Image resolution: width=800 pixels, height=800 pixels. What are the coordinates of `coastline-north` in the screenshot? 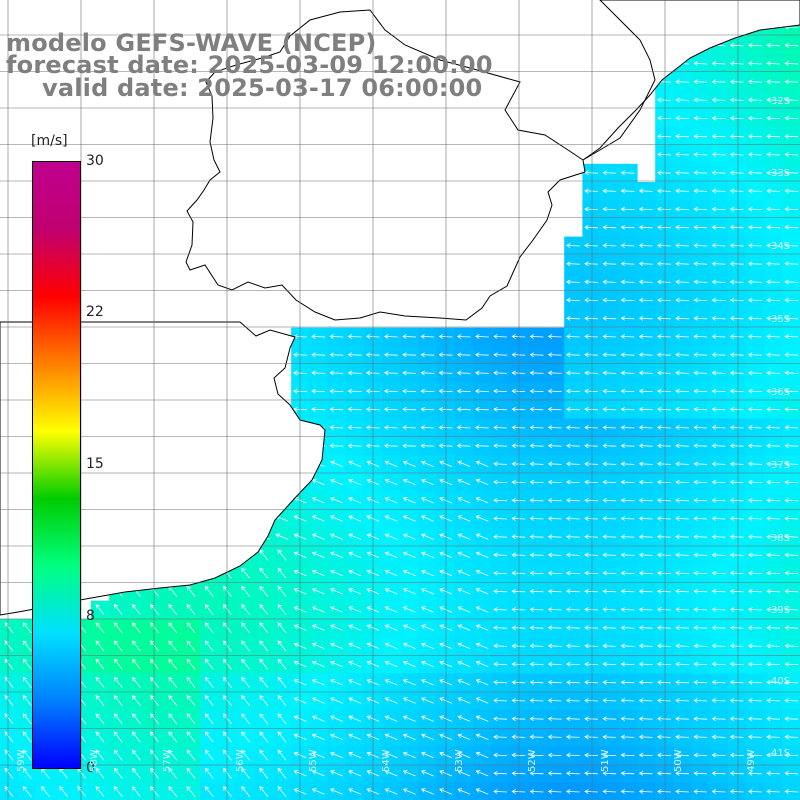 It's located at (691, 80).